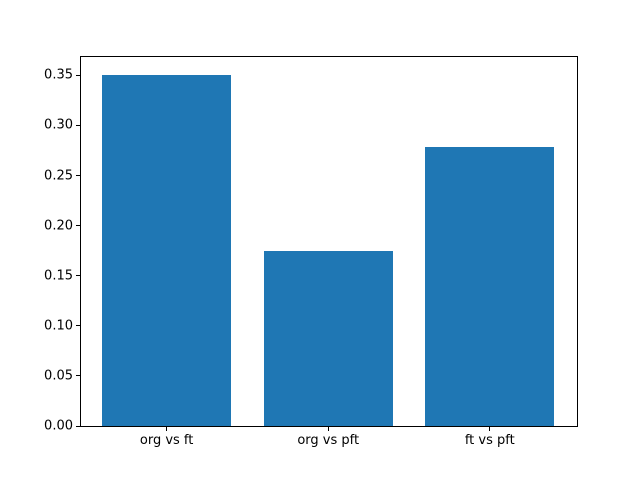 The image size is (640, 480). I want to click on y-tick-label: 0.00, so click(58, 426).